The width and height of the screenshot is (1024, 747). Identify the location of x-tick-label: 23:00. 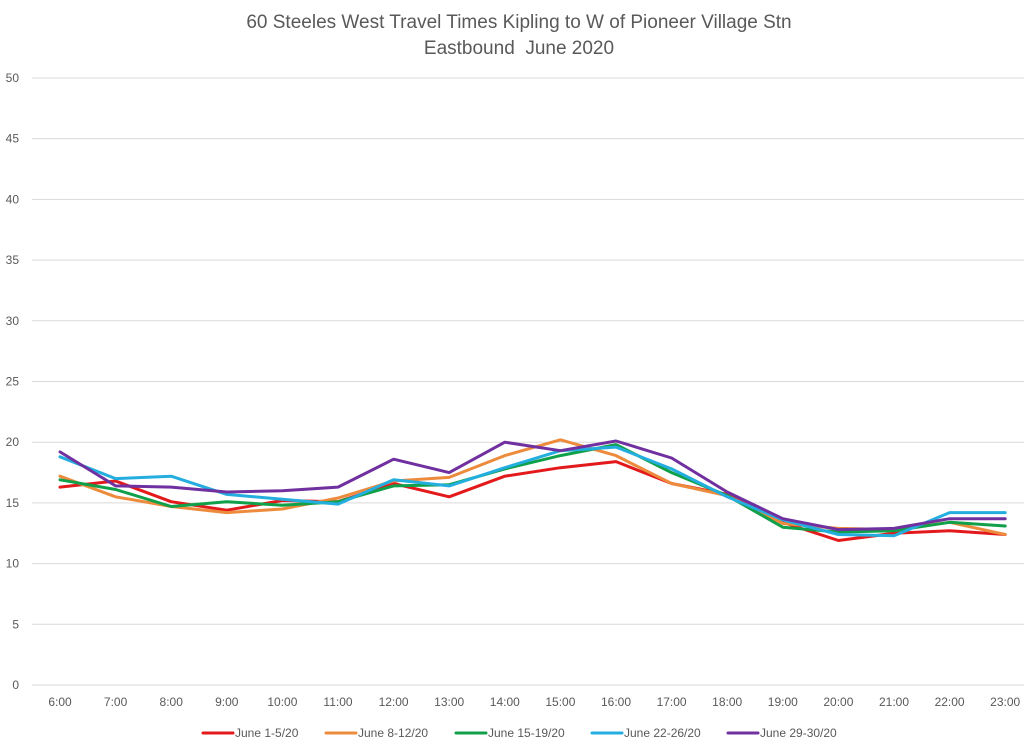
(1005, 702).